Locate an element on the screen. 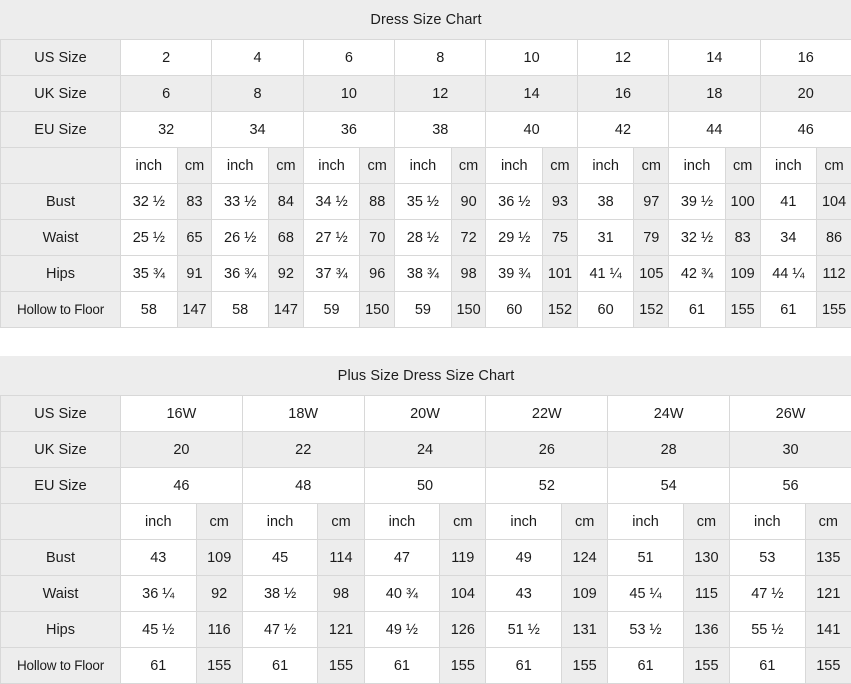 The height and width of the screenshot is (684, 851). size-cell: 6 is located at coordinates (166, 94).